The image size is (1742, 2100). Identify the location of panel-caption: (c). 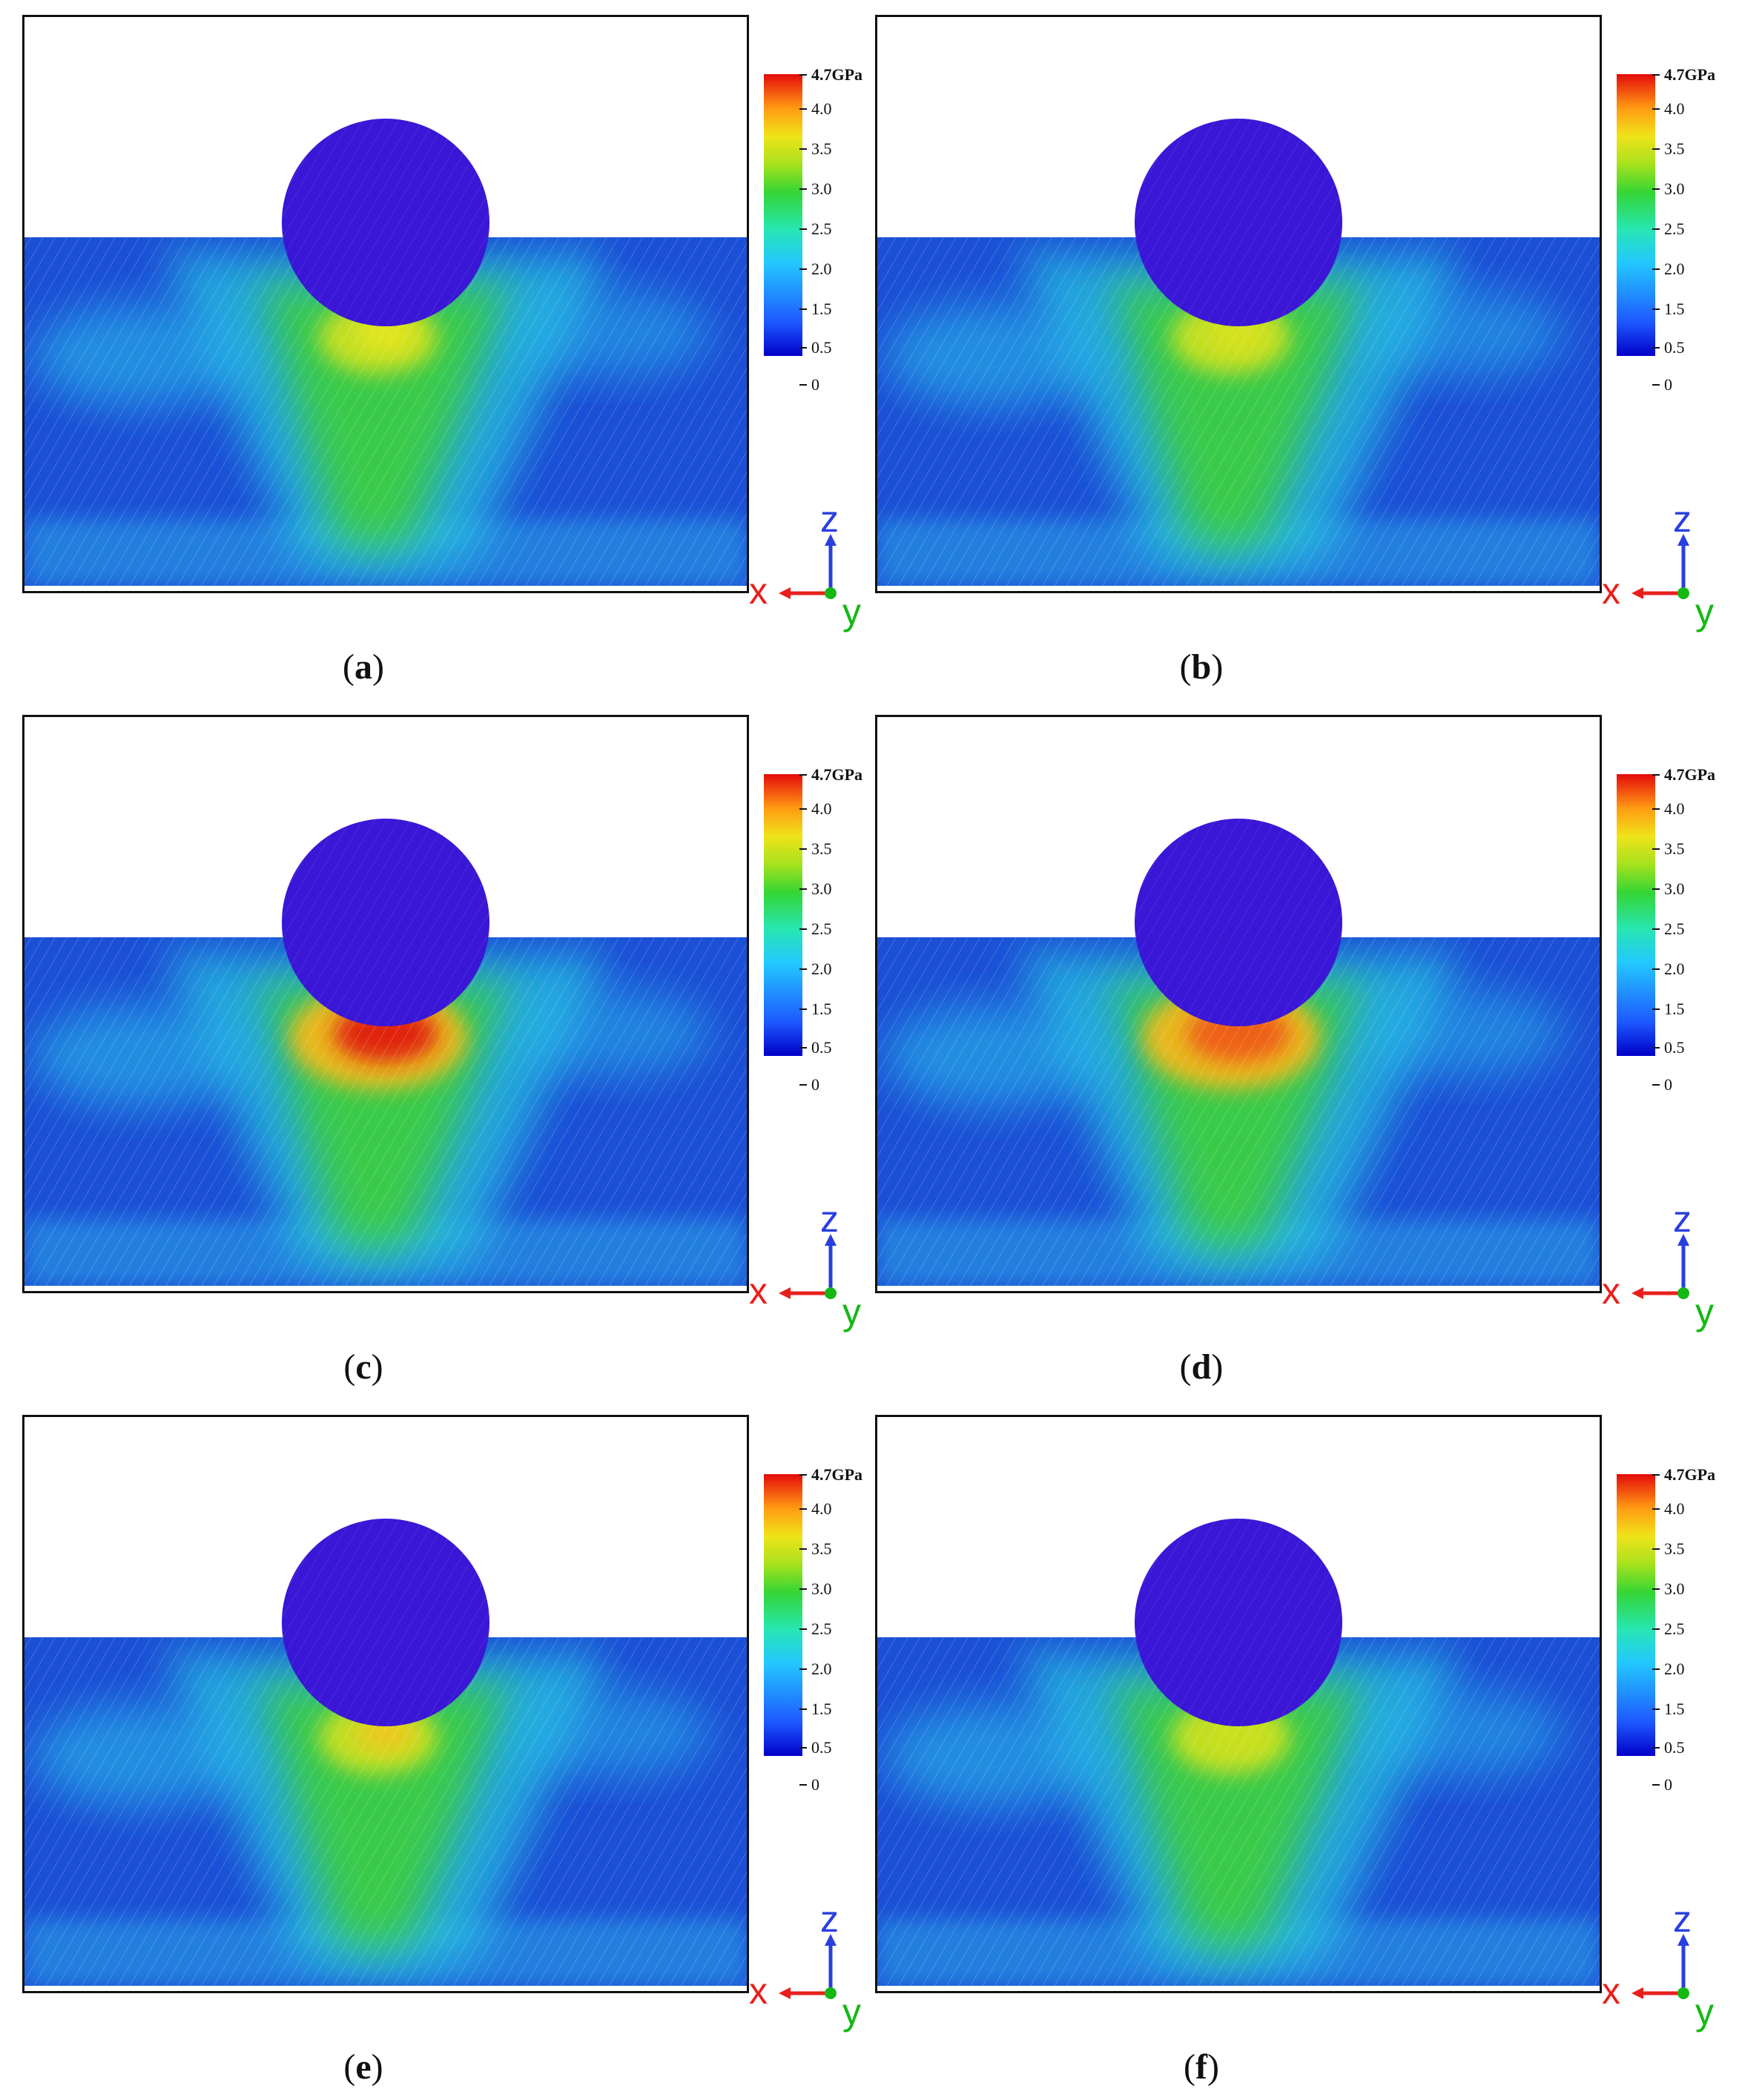
(363, 1367).